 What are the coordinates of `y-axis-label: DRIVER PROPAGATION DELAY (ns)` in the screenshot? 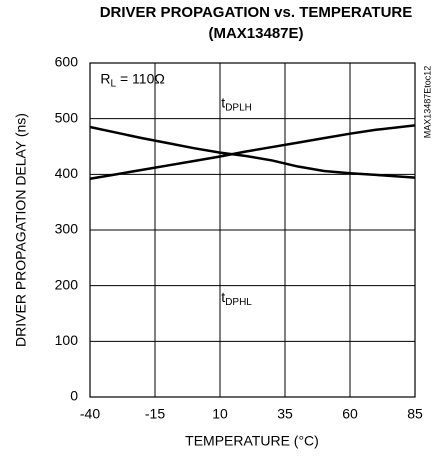 It's located at (21, 230).